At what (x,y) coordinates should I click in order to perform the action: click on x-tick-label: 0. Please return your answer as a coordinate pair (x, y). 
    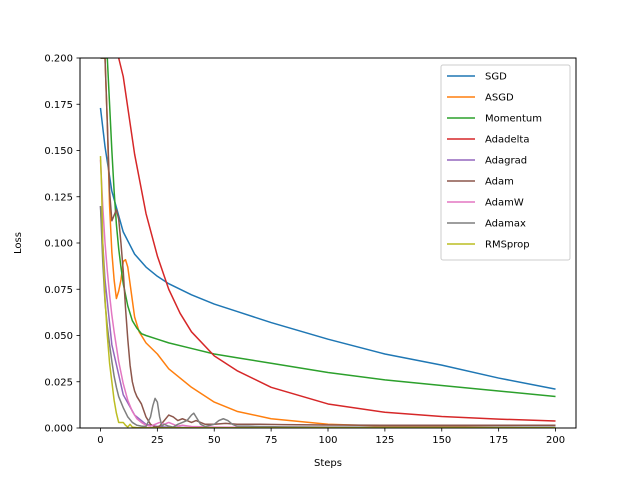
    Looking at the image, I should click on (100, 440).